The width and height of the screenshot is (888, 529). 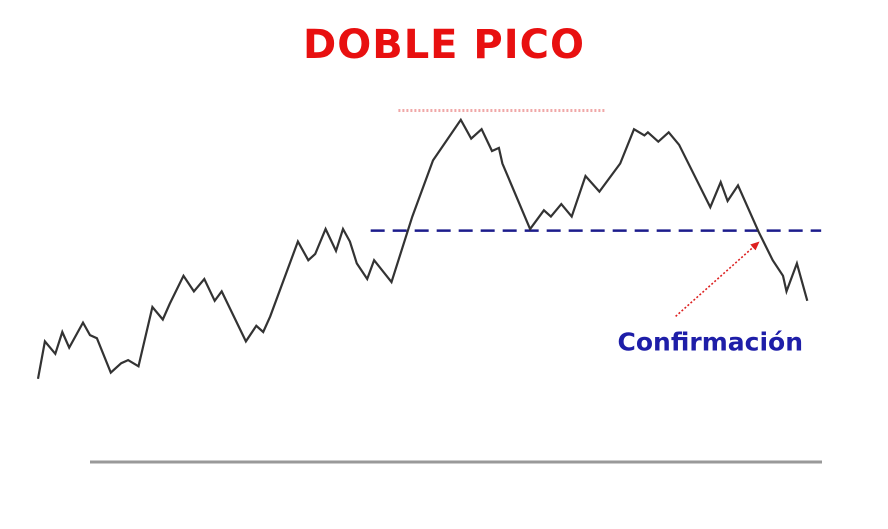 What do you see at coordinates (596, 170) in the screenshot?
I see `reference-lines` at bounding box center [596, 170].